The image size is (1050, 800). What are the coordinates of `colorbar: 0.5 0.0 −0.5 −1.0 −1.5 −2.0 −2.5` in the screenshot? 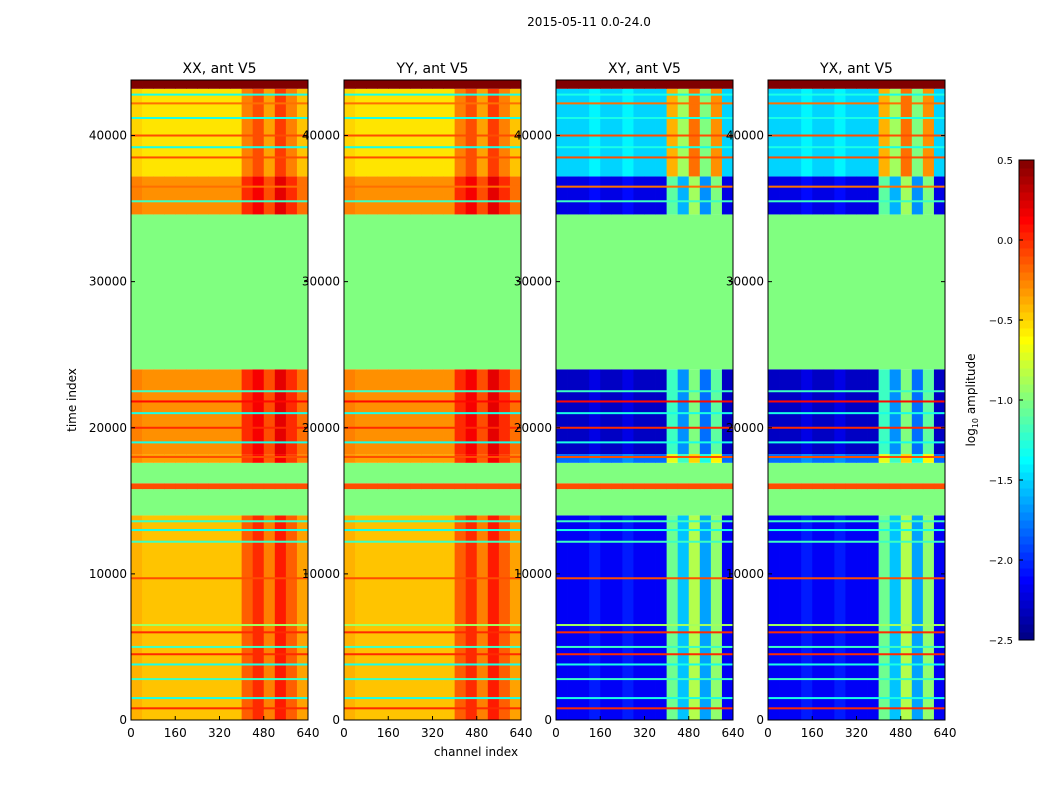 It's located at (1012, 401).